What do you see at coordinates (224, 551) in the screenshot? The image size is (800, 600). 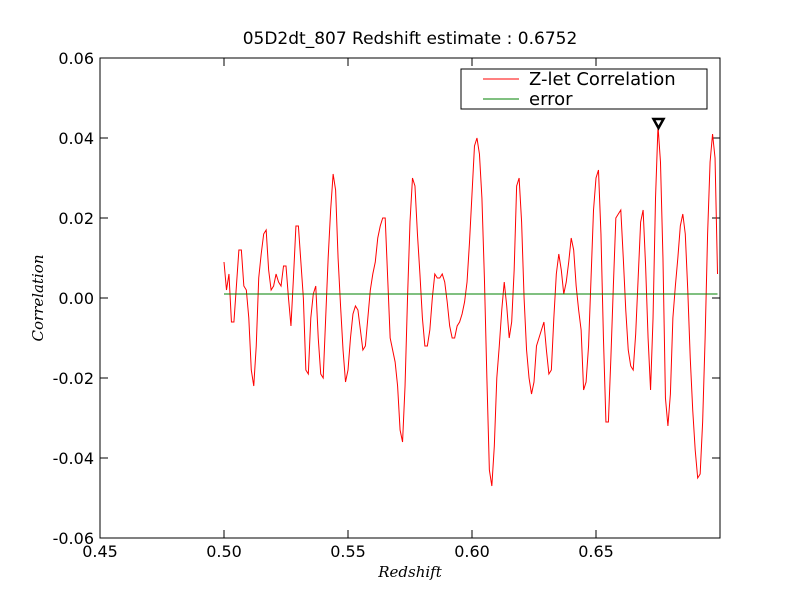 I see `x-tick-label: 0.50` at bounding box center [224, 551].